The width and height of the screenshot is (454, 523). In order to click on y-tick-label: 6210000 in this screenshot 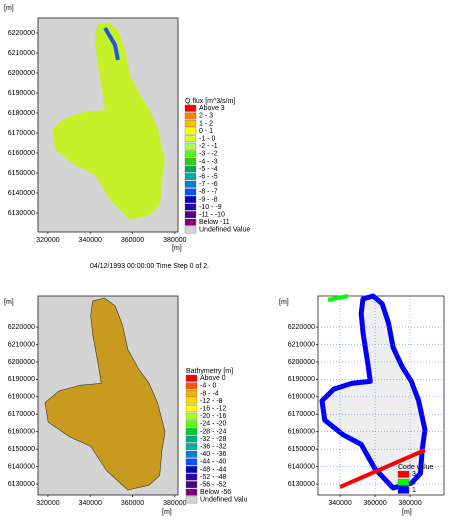, I will do `click(21, 344)`.